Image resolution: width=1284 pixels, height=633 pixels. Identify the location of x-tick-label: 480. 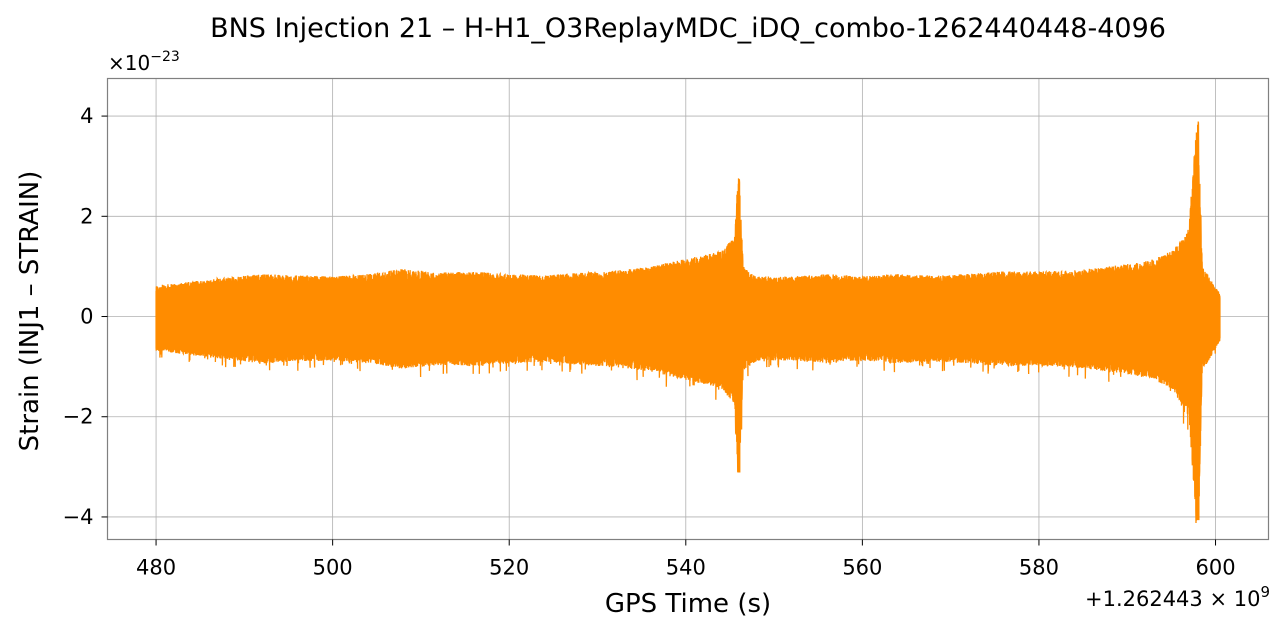
(156, 568).